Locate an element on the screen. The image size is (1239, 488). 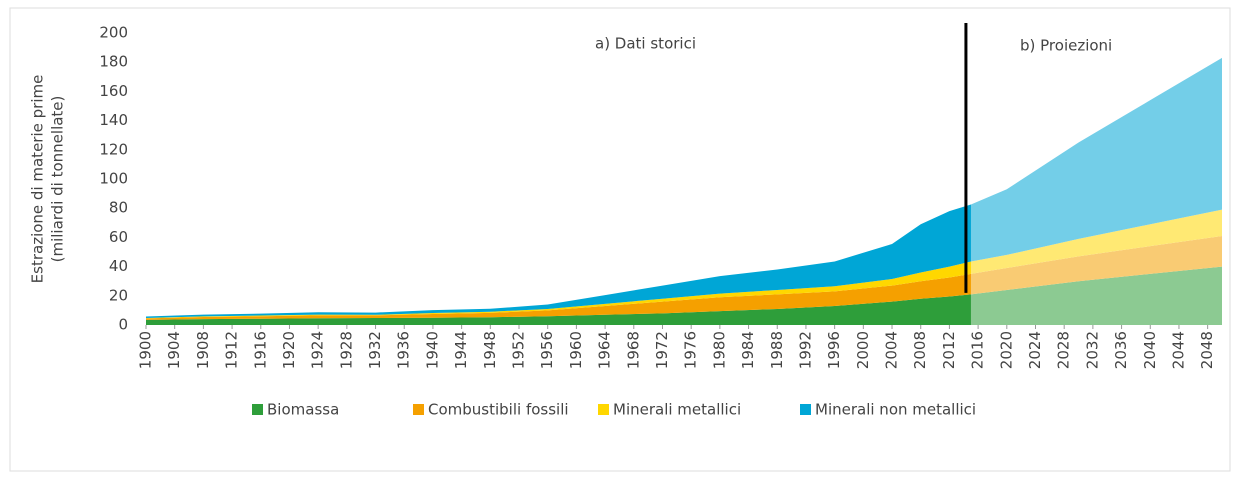
x-tick-label: 2020 is located at coordinates (1006, 350).